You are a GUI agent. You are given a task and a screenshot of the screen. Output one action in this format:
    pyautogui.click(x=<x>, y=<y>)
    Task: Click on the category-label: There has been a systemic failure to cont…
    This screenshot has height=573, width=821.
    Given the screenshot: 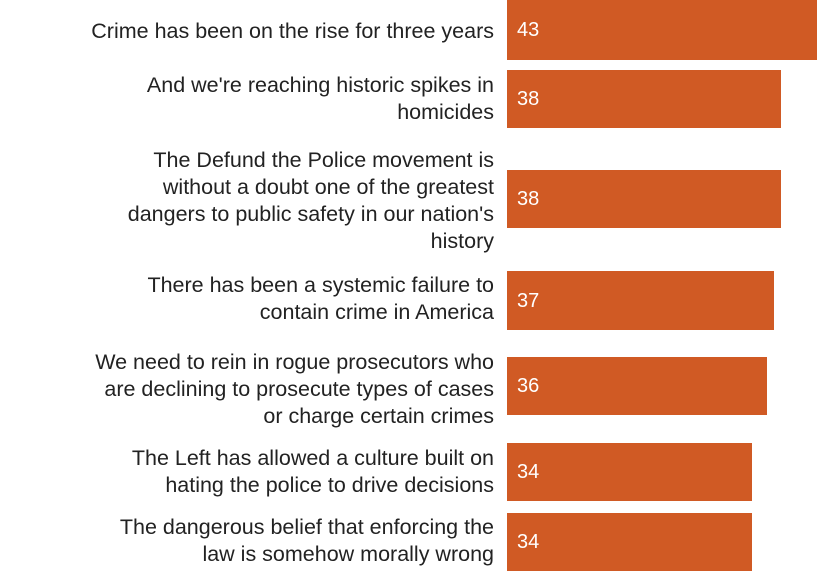 What is the action you would take?
    pyautogui.click(x=320, y=298)
    